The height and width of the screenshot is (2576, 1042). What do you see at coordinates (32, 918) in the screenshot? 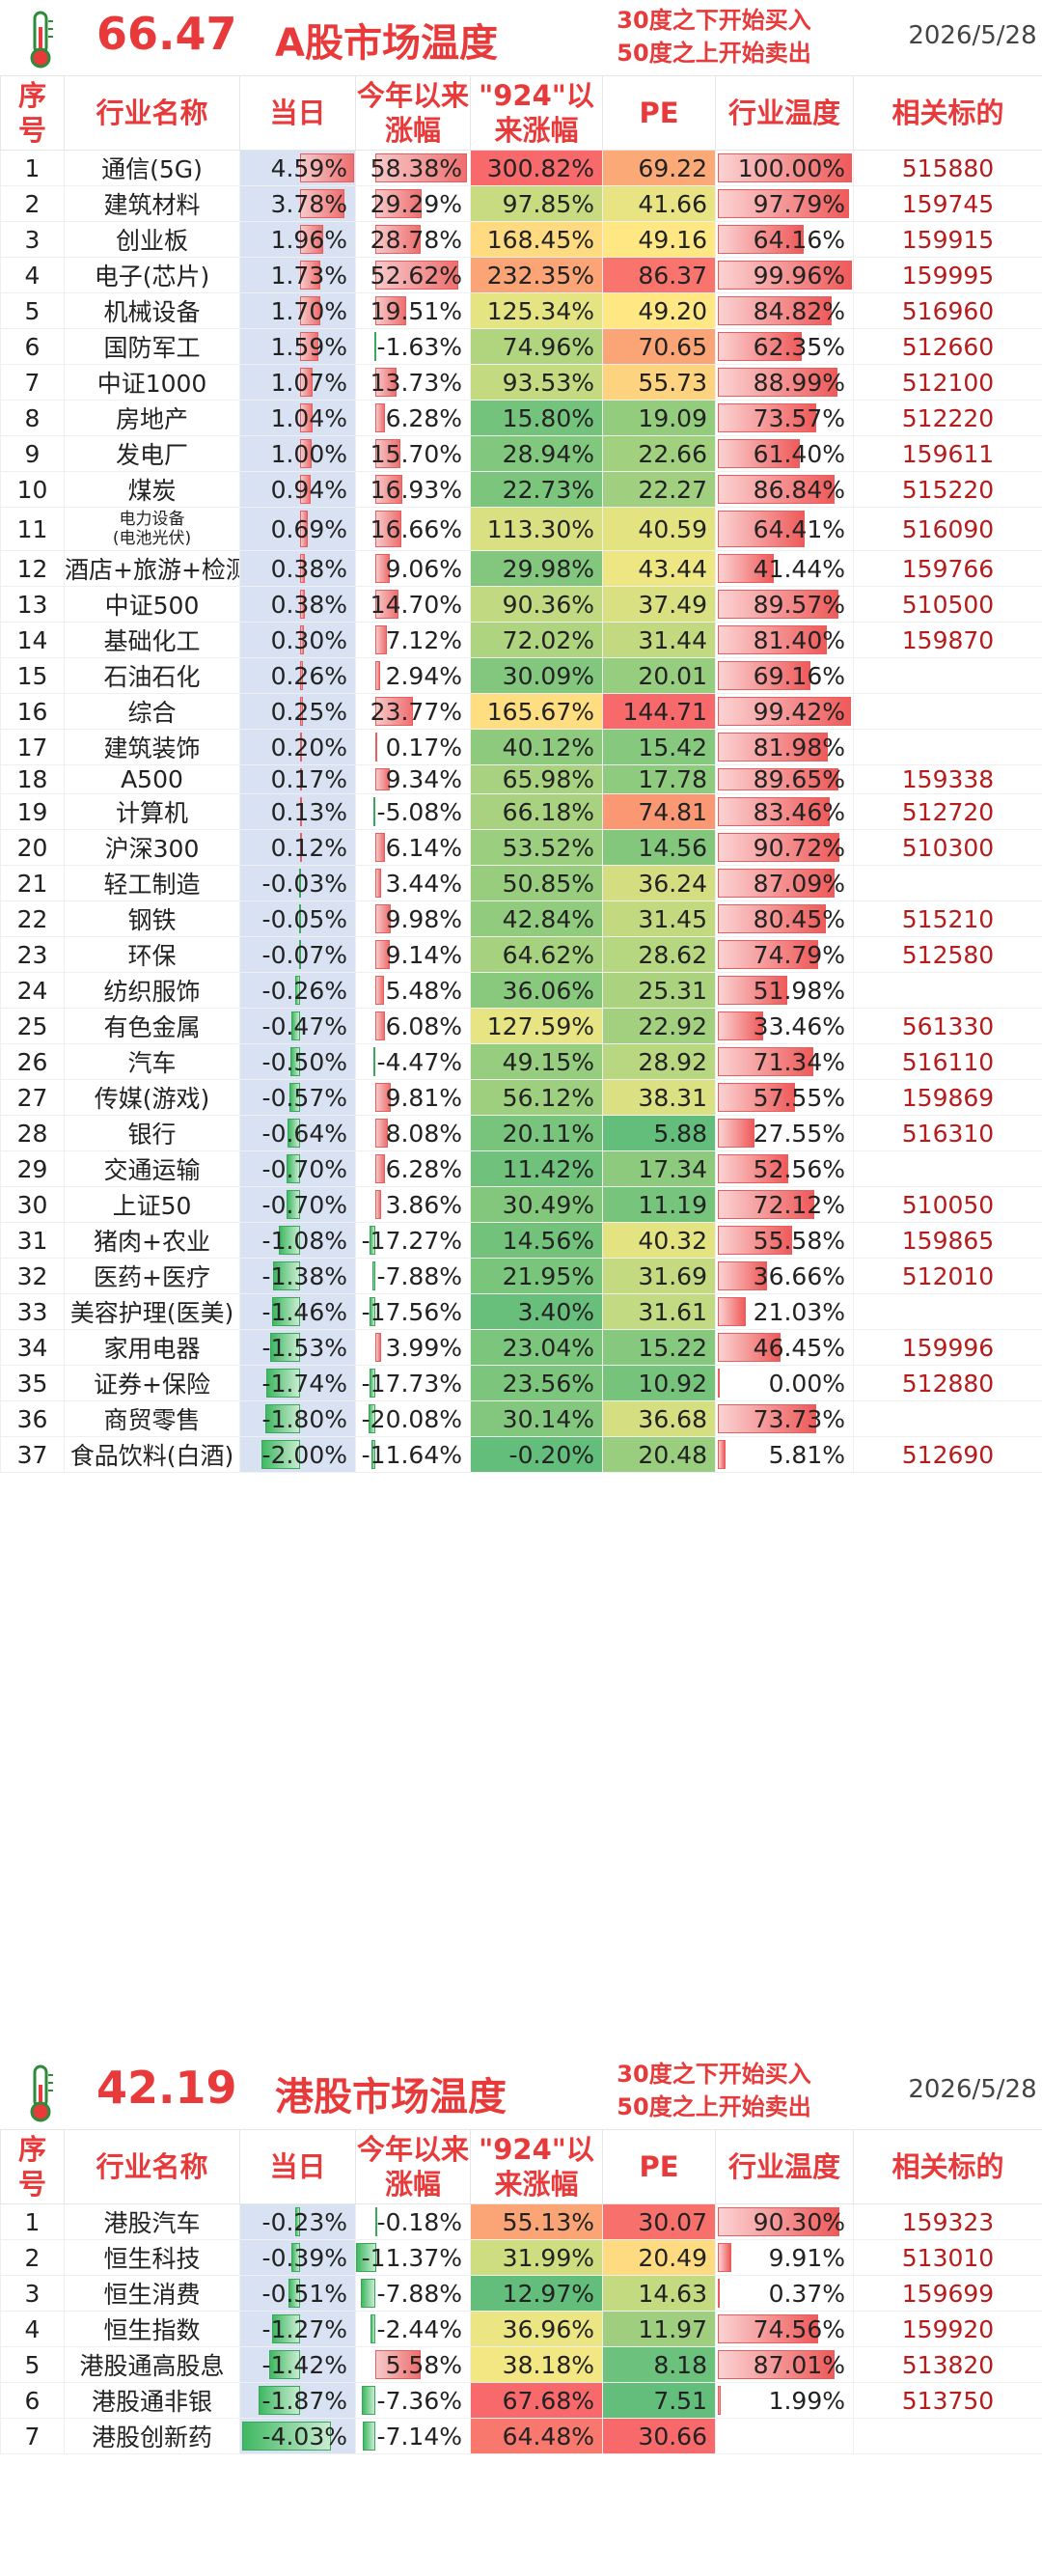
I see `seq-cell-value: 22` at bounding box center [32, 918].